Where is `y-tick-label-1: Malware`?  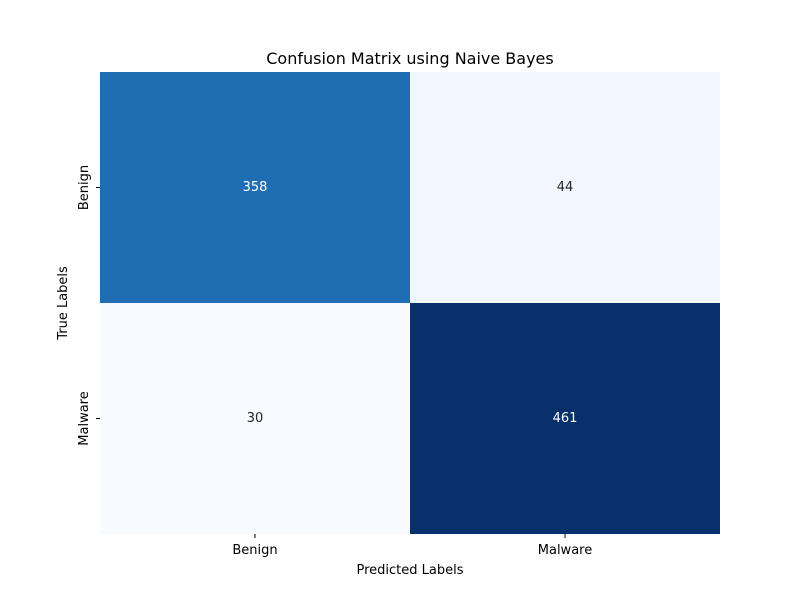 y-tick-label-1: Malware is located at coordinates (84, 418).